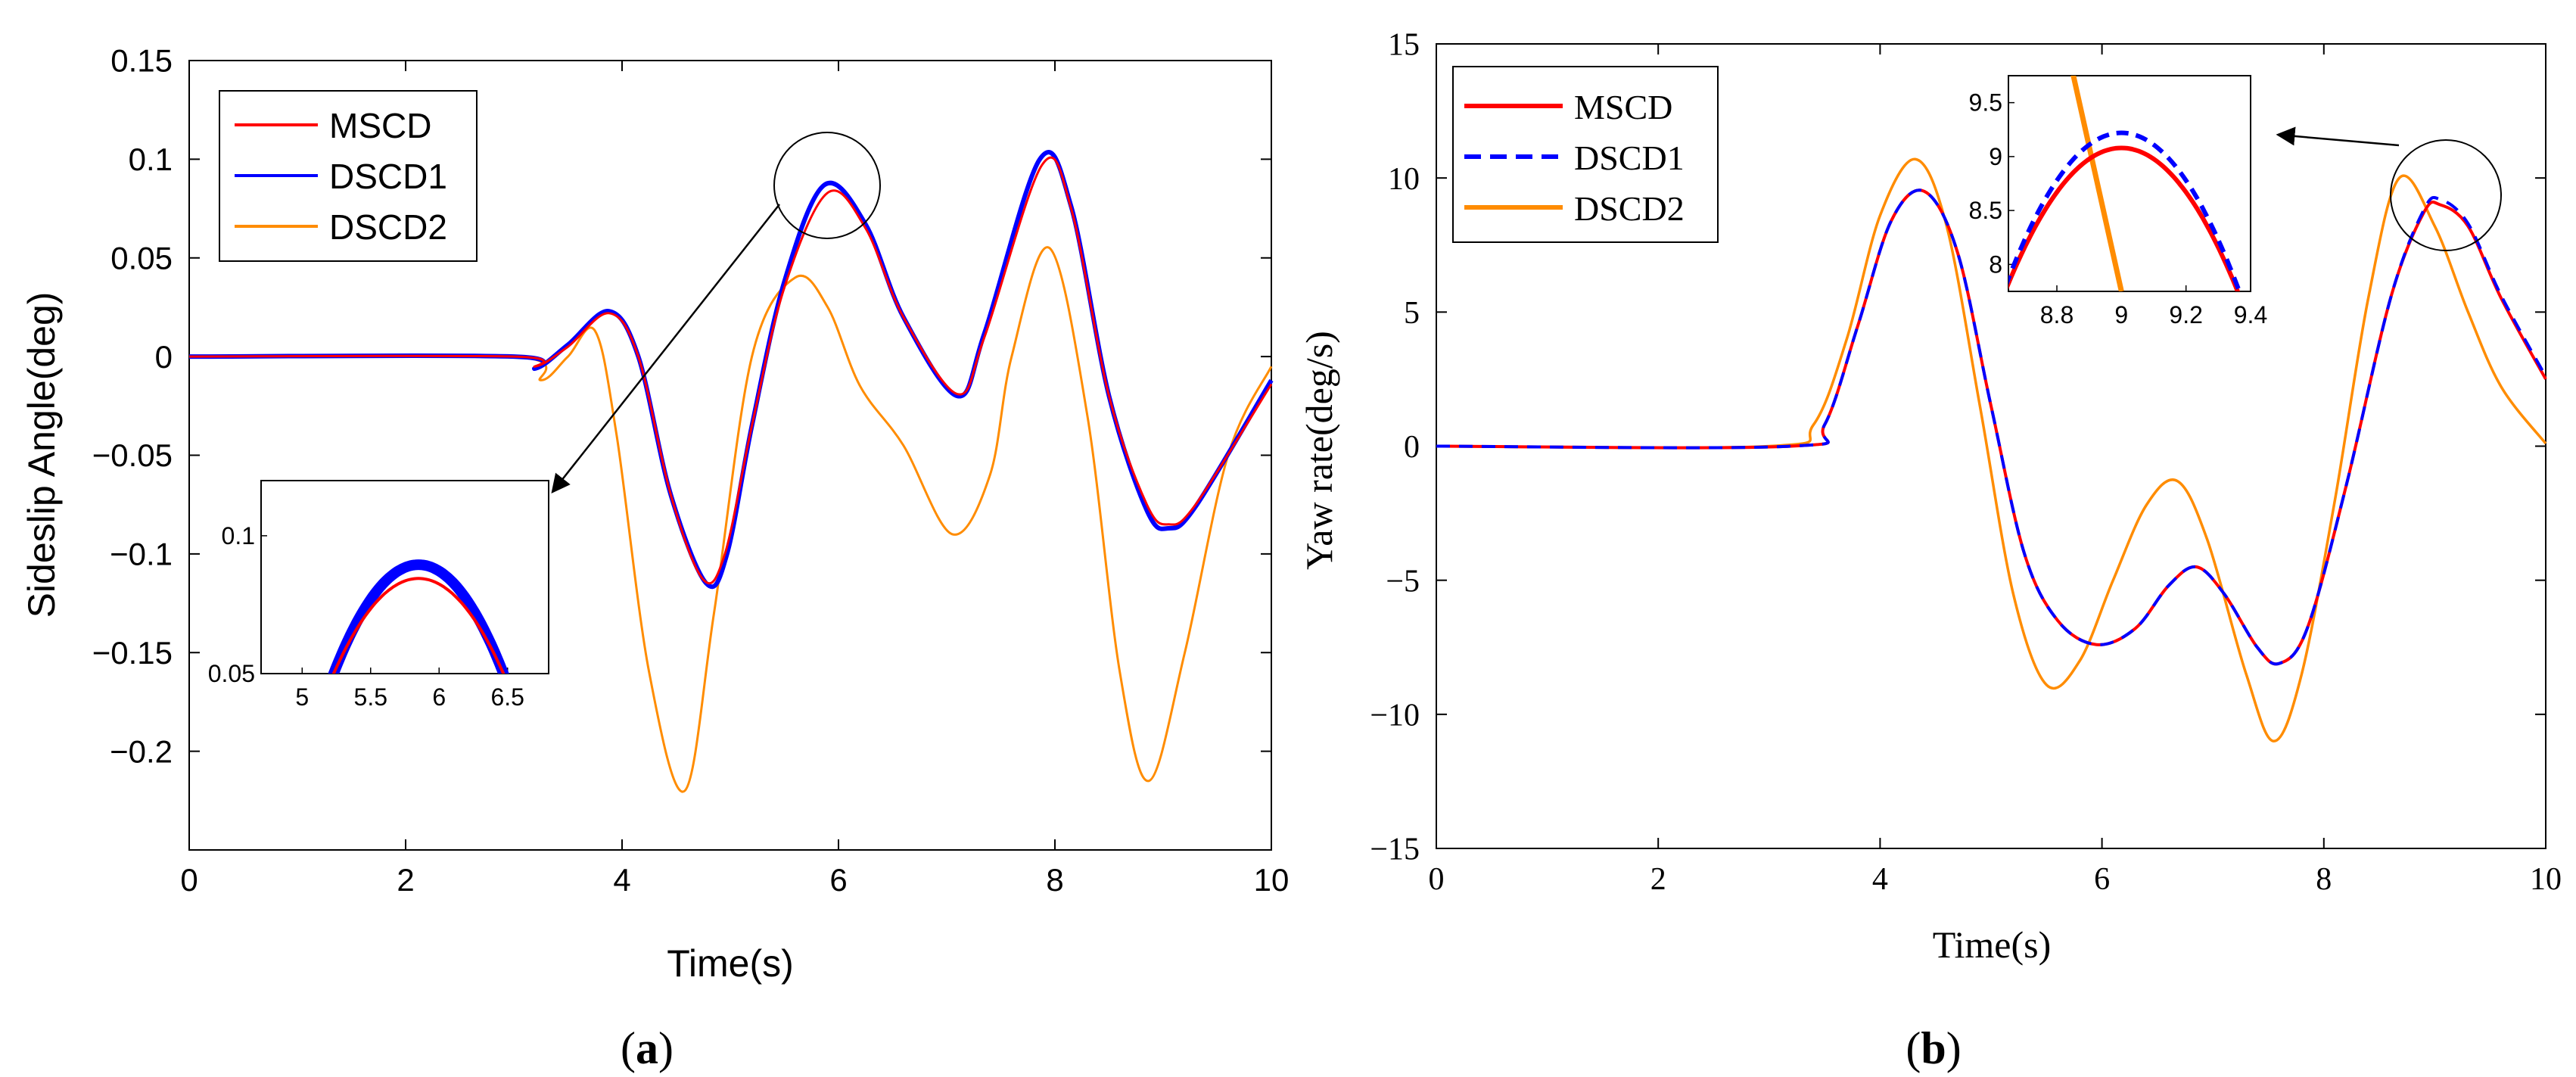  I want to click on chart-b-zoom-arrow, so click(2338, 136).